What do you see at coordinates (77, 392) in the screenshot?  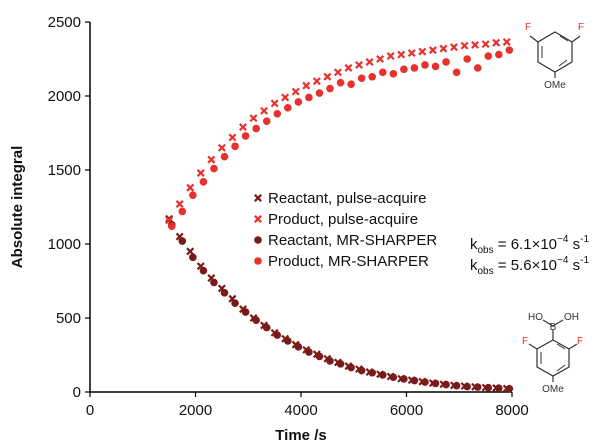 I see `y-tick-label: 0` at bounding box center [77, 392].